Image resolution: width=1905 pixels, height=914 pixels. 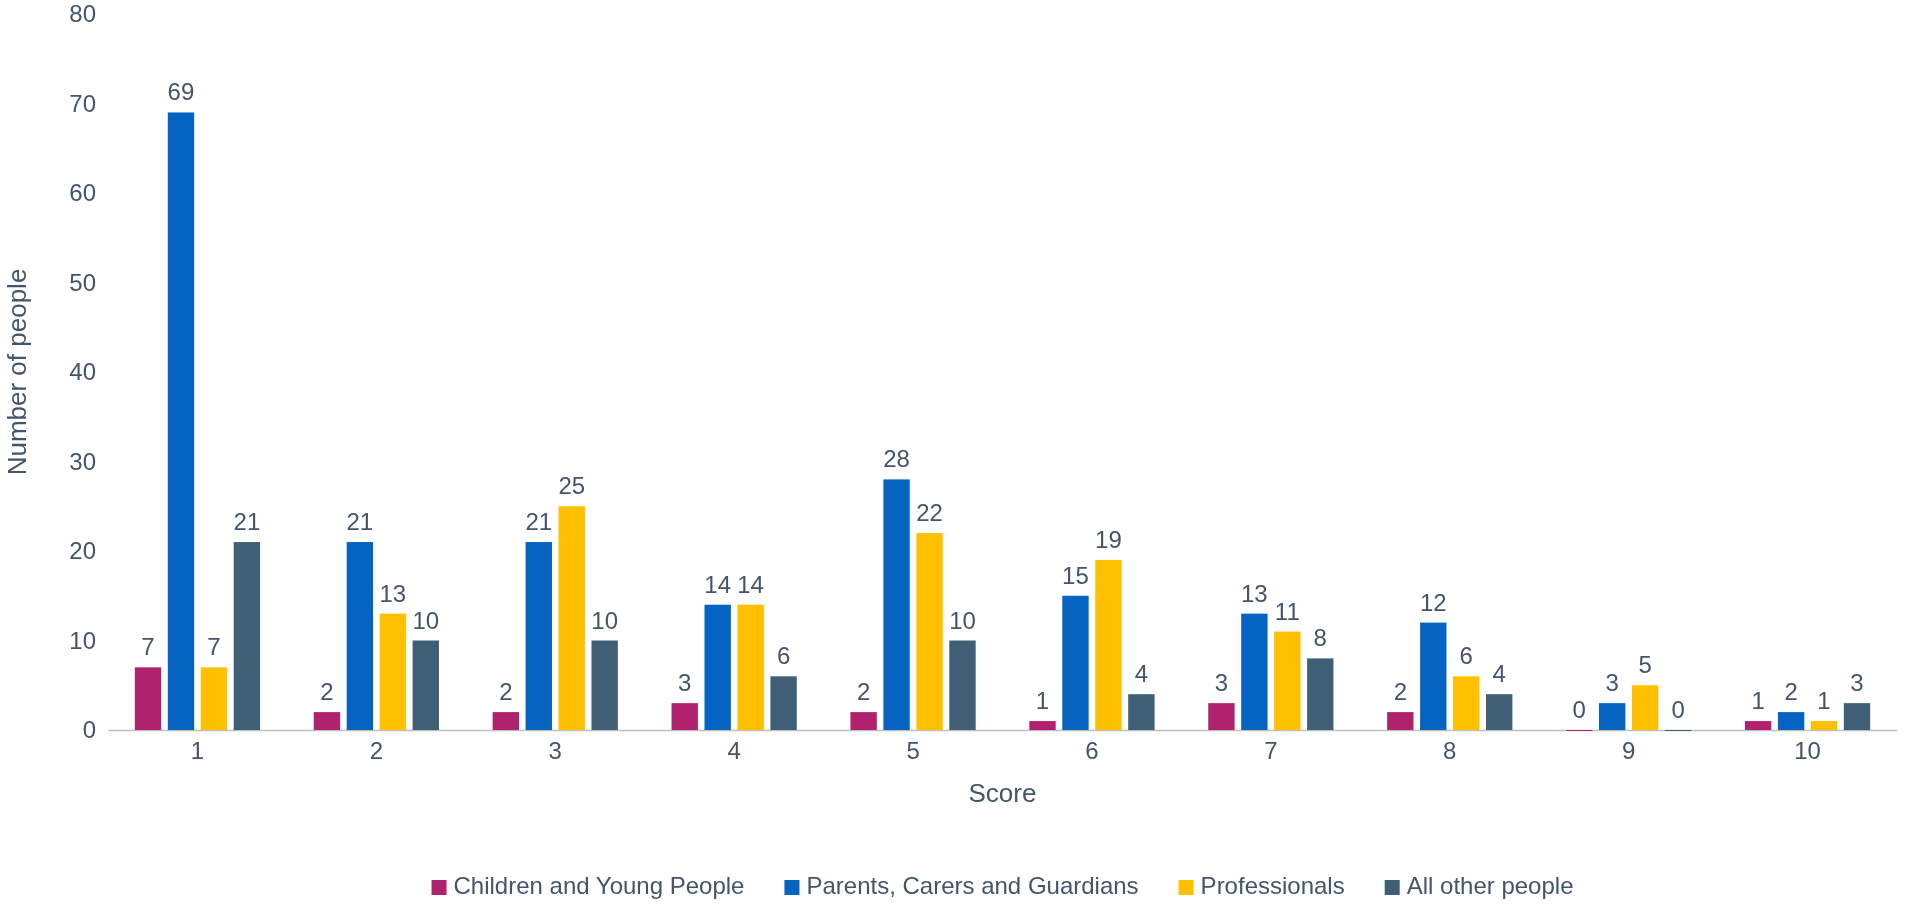 I want to click on data-label: 69, so click(x=181, y=92).